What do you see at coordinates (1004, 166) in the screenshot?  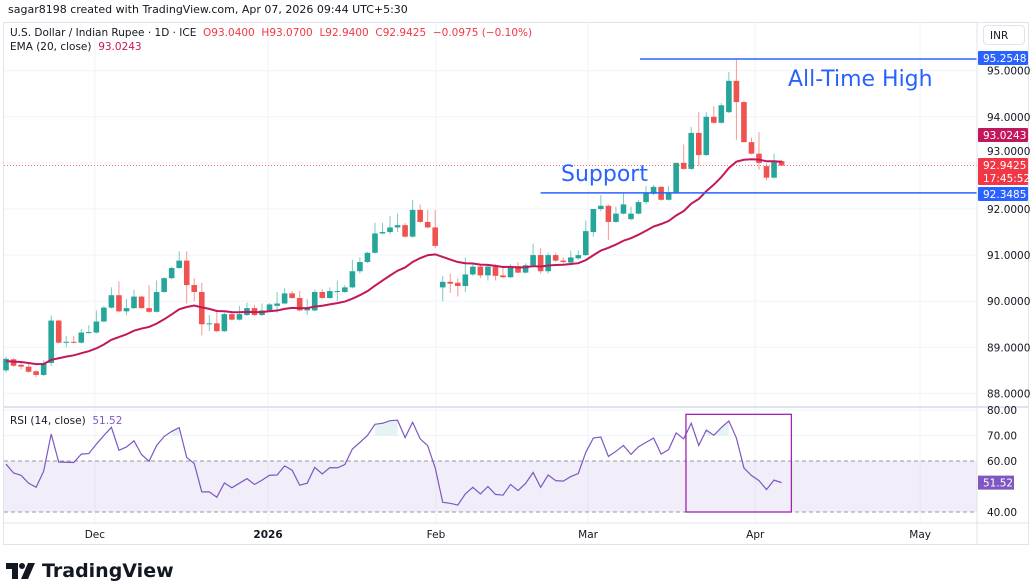 I see `price-badge-value: 92.9425` at bounding box center [1004, 166].